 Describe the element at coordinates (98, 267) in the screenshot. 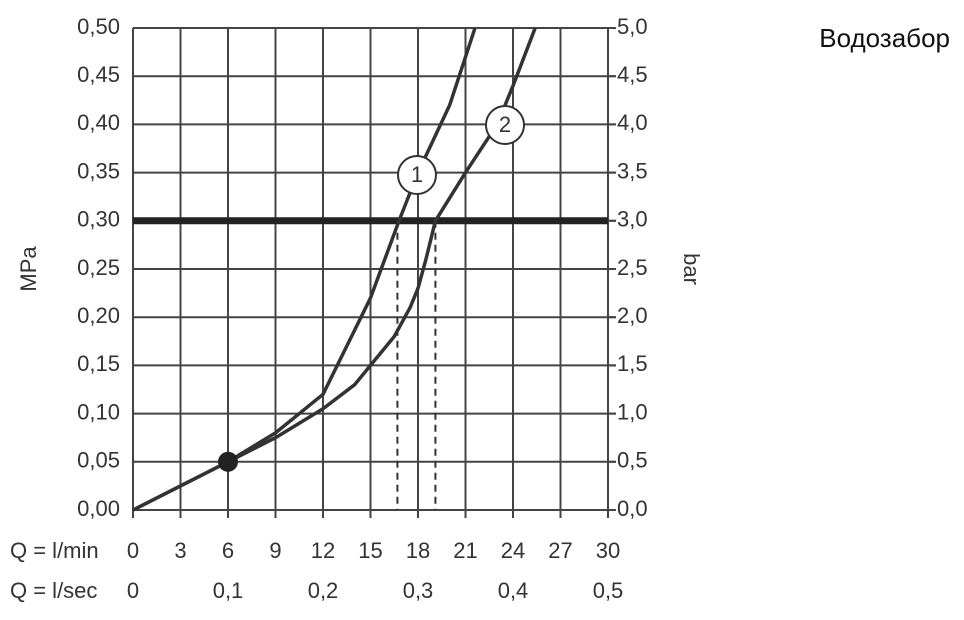

I see `y-tick-label: 0,25` at that location.